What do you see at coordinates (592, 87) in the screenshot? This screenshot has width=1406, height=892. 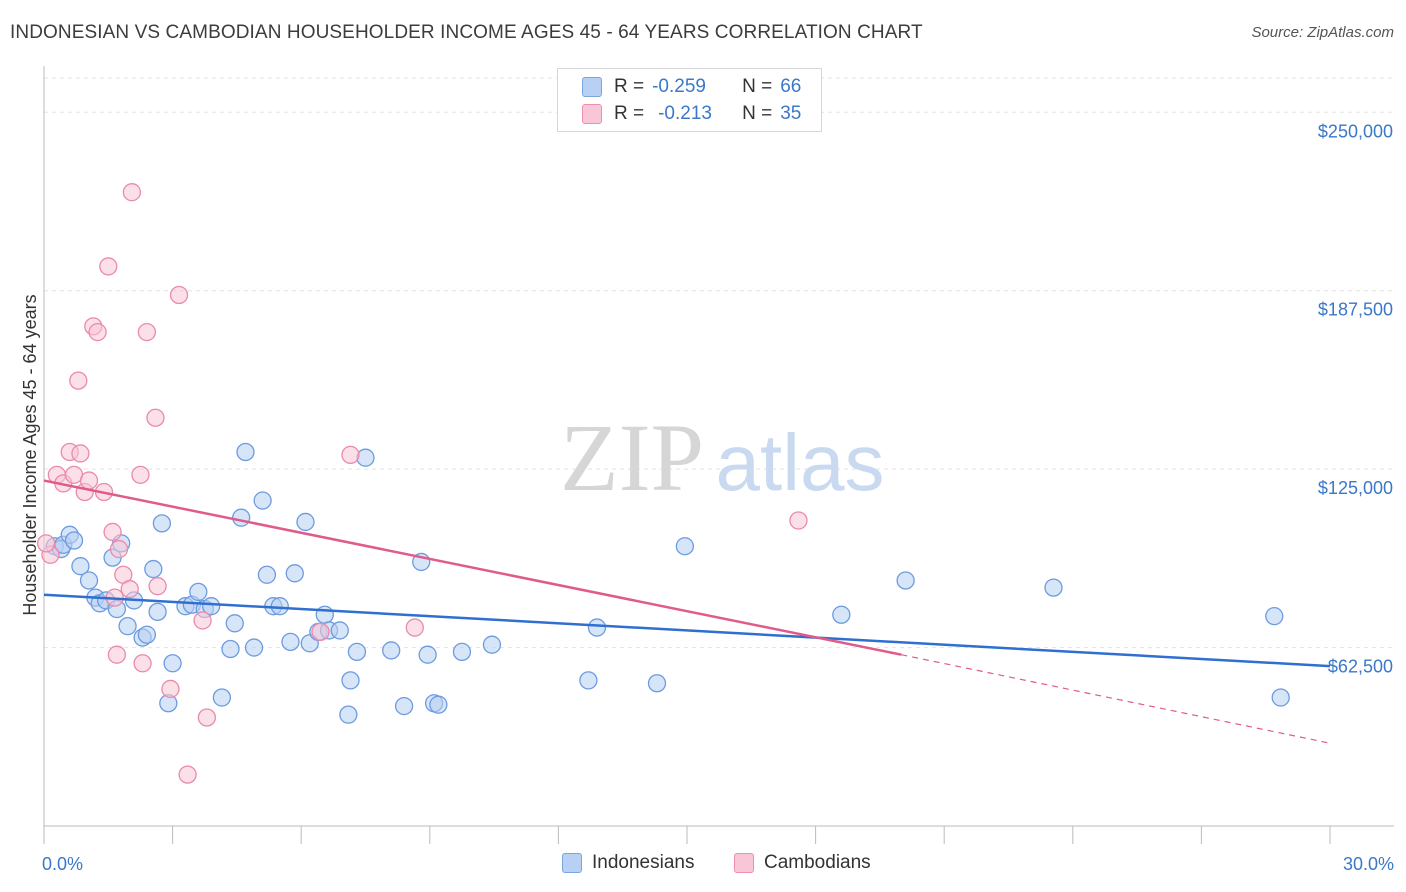 I see `indonesians-swatch` at bounding box center [592, 87].